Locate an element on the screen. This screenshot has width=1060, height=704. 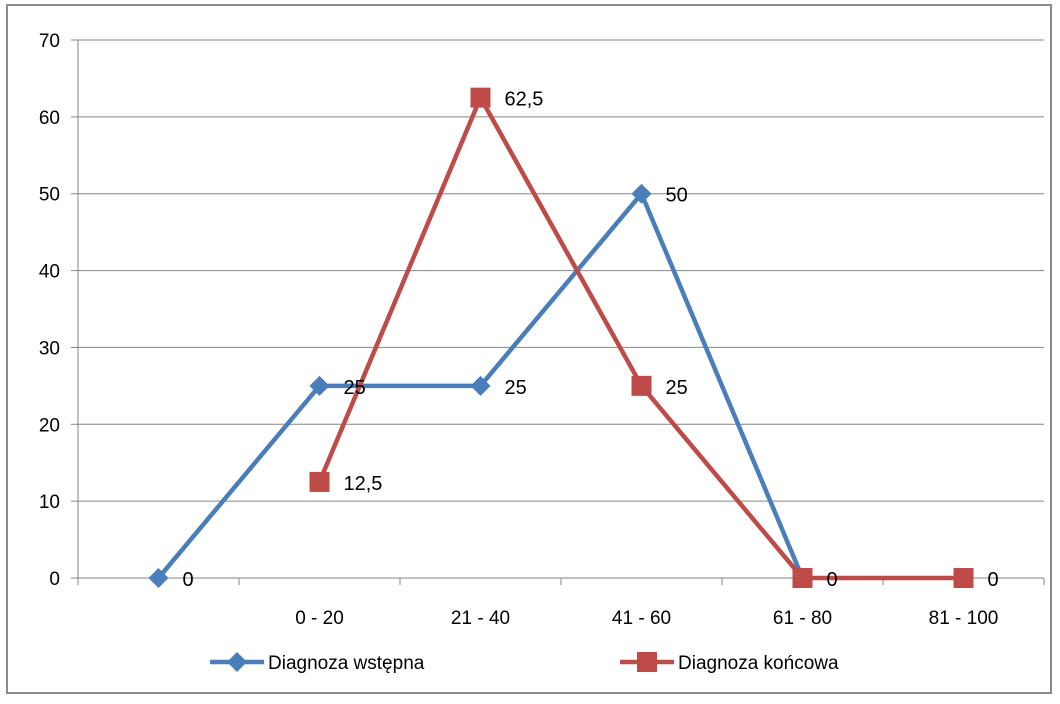
y-tick-label: 30 is located at coordinates (49, 348).